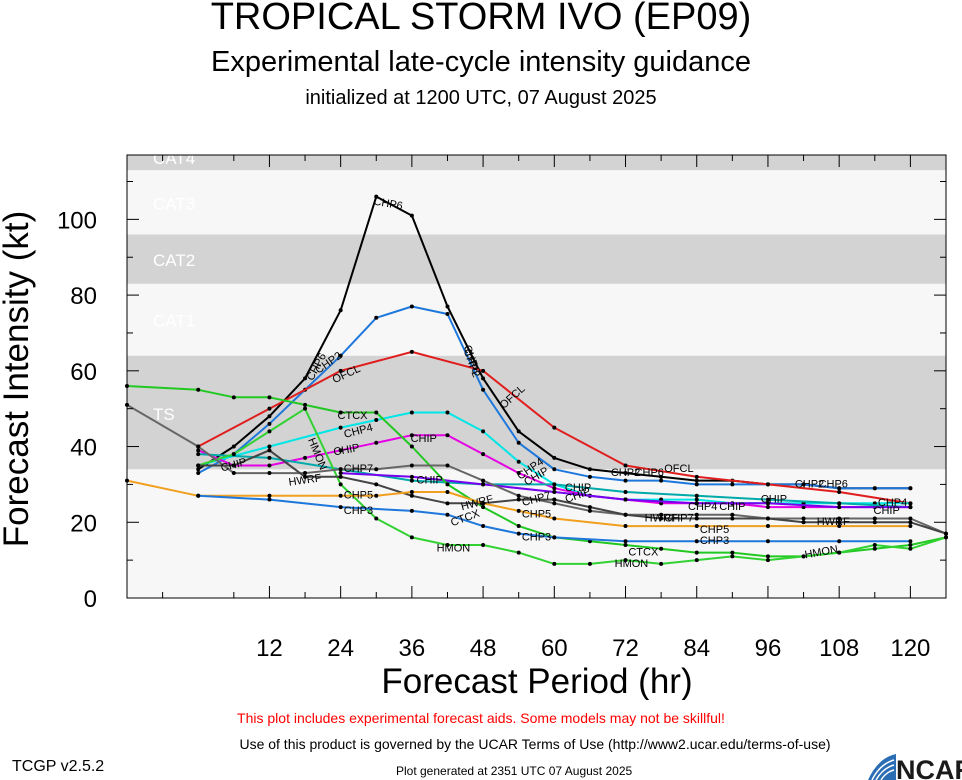 This screenshot has height=780, width=962. Describe the element at coordinates (536, 515) in the screenshot. I see `series-label-chp5: CHP5` at that location.